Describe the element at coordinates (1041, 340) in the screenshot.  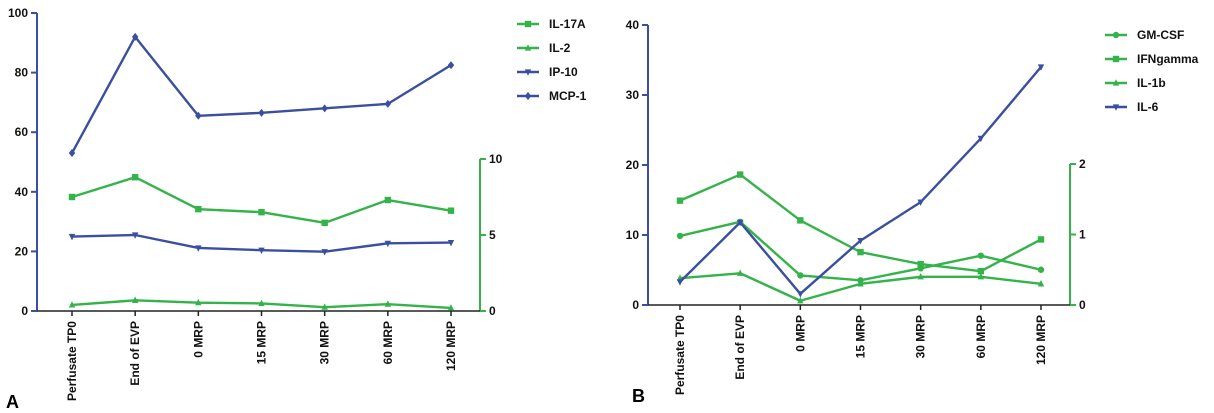
I see `chart-b-x-tick-label: 120 MRP` at that location.